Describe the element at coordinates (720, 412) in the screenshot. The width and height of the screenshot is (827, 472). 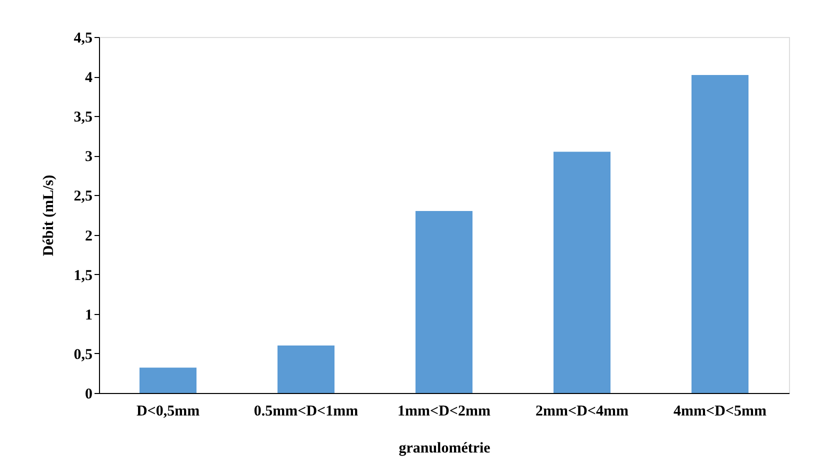
I see `x-tick-label: 4mm<D<5mm` at that location.